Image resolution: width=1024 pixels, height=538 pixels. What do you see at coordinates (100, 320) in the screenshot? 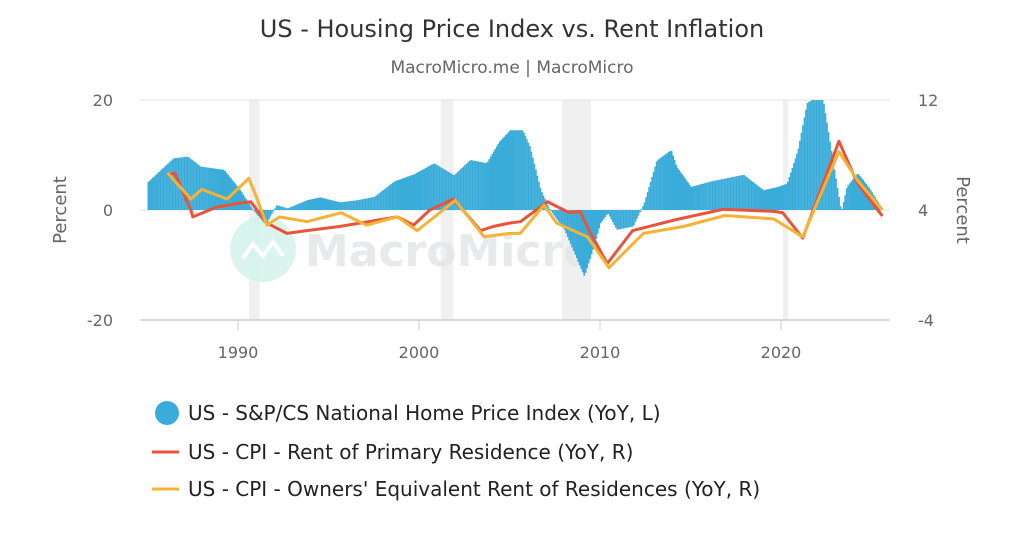
I see `y-left-tick-label: -20` at bounding box center [100, 320].